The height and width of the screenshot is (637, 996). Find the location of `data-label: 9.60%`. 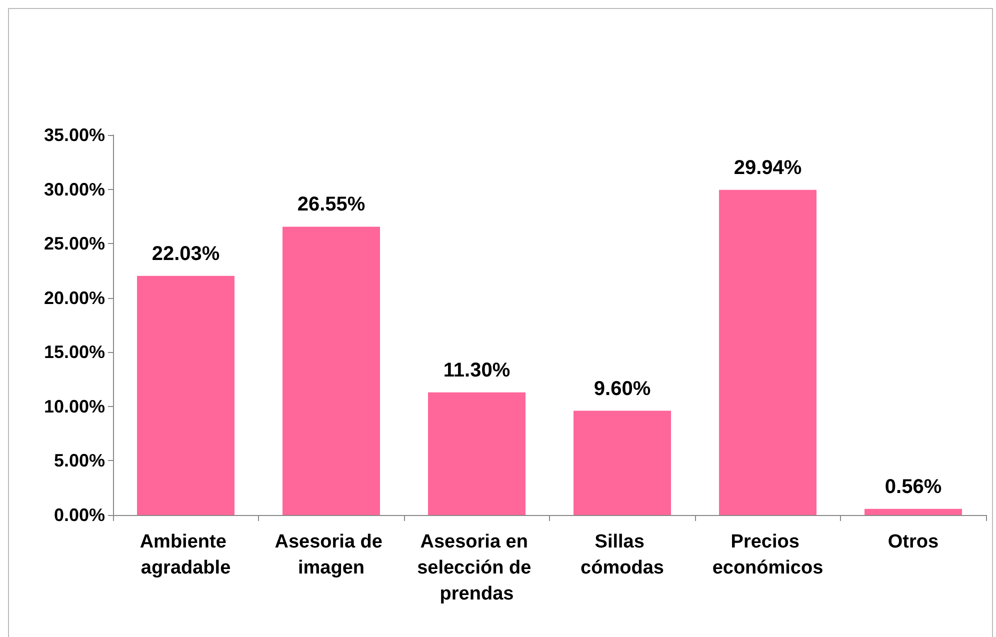

data-label: 9.60% is located at coordinates (622, 389).